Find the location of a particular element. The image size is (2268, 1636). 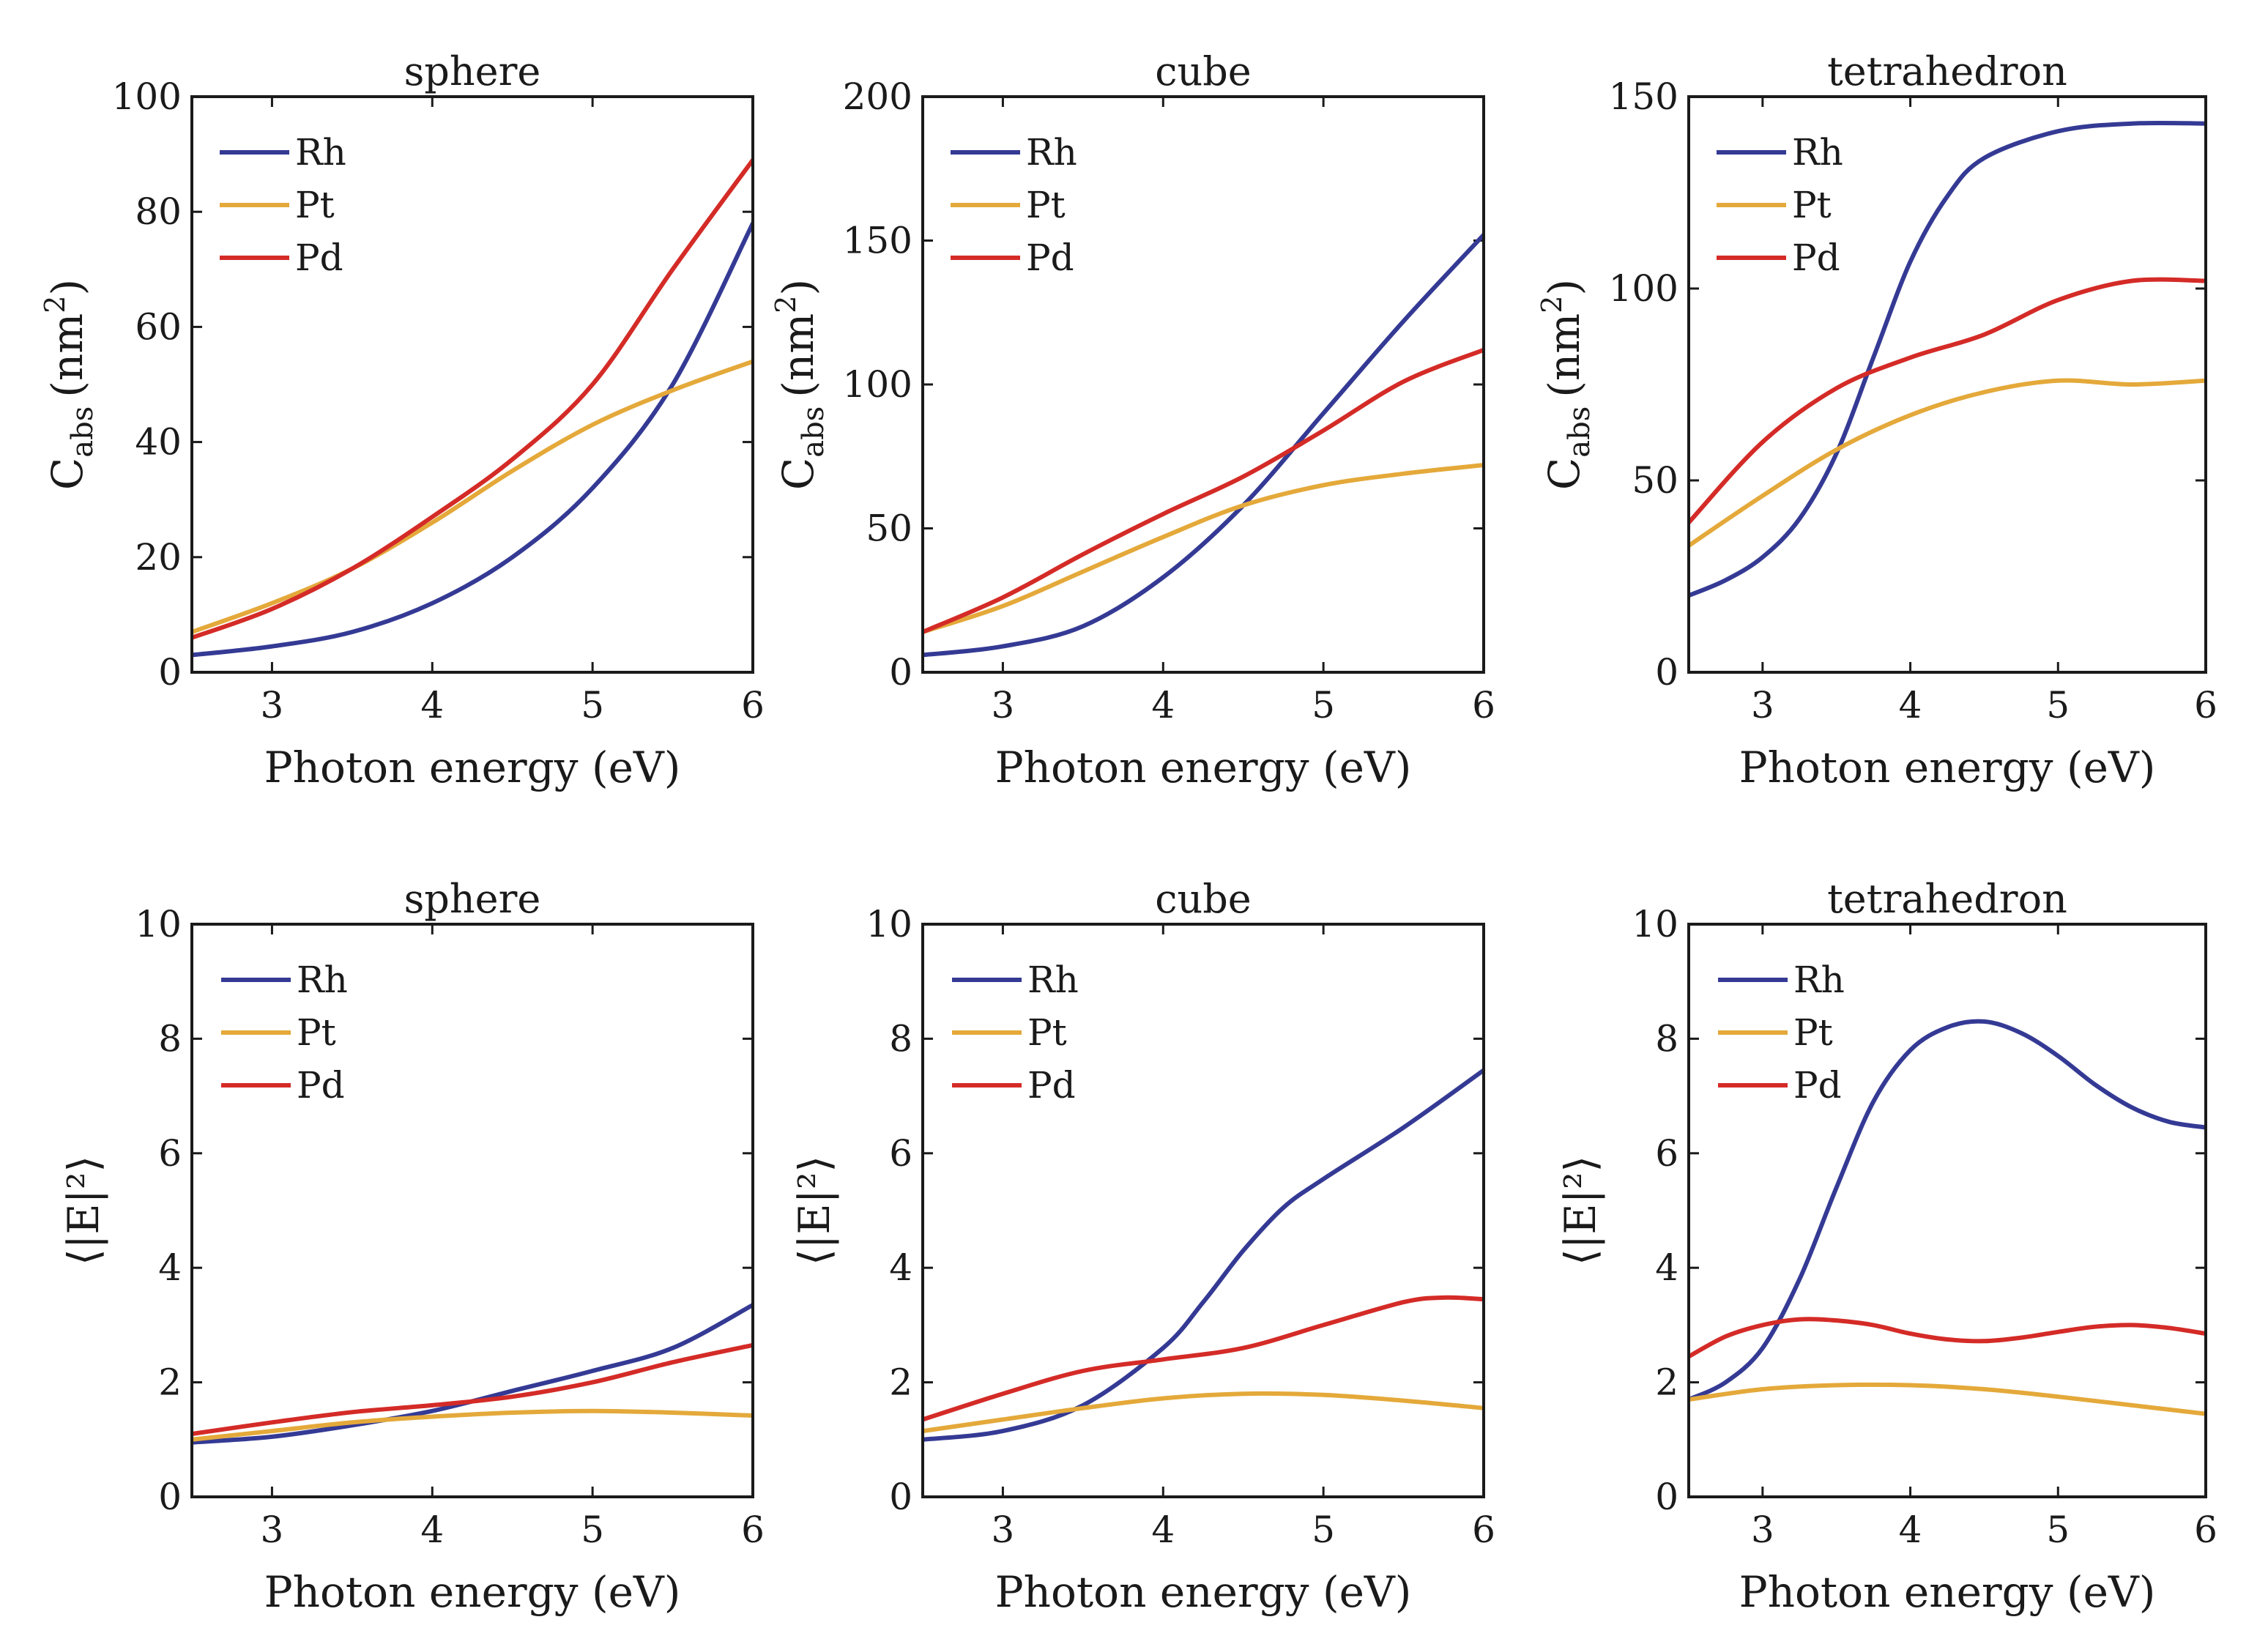

y-tick-label: 200 is located at coordinates (877, 96).